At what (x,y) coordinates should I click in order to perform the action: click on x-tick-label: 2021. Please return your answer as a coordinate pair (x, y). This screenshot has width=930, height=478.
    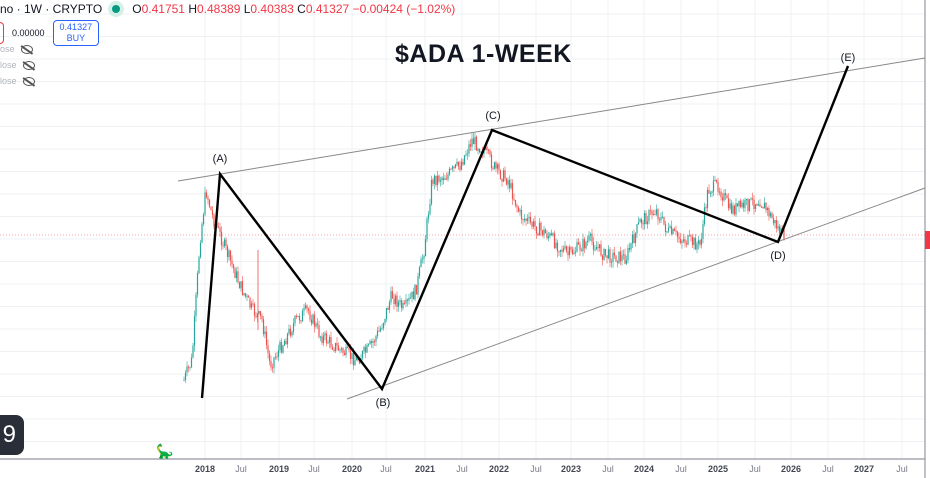
    Looking at the image, I should click on (425, 469).